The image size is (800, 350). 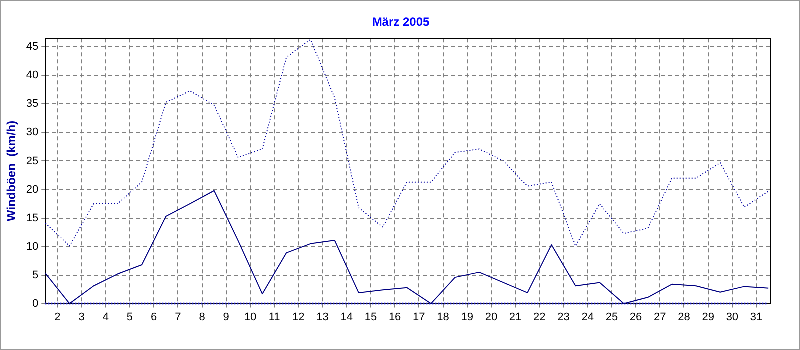 I want to click on x-tick-label: 16, so click(x=395, y=317).